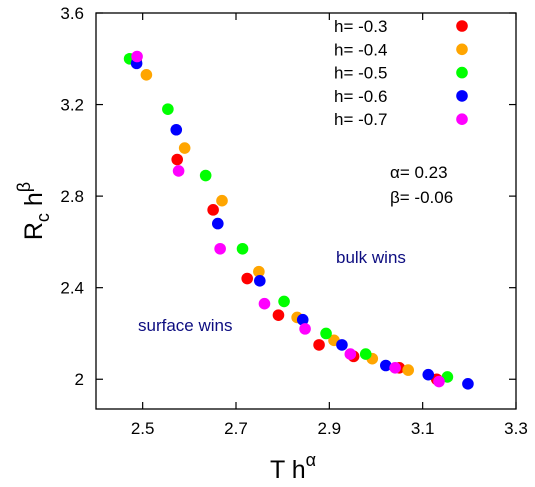 This screenshot has height=487, width=535. Describe the element at coordinates (421, 197) in the screenshot. I see `beta-annotation: β= -0.06` at that location.